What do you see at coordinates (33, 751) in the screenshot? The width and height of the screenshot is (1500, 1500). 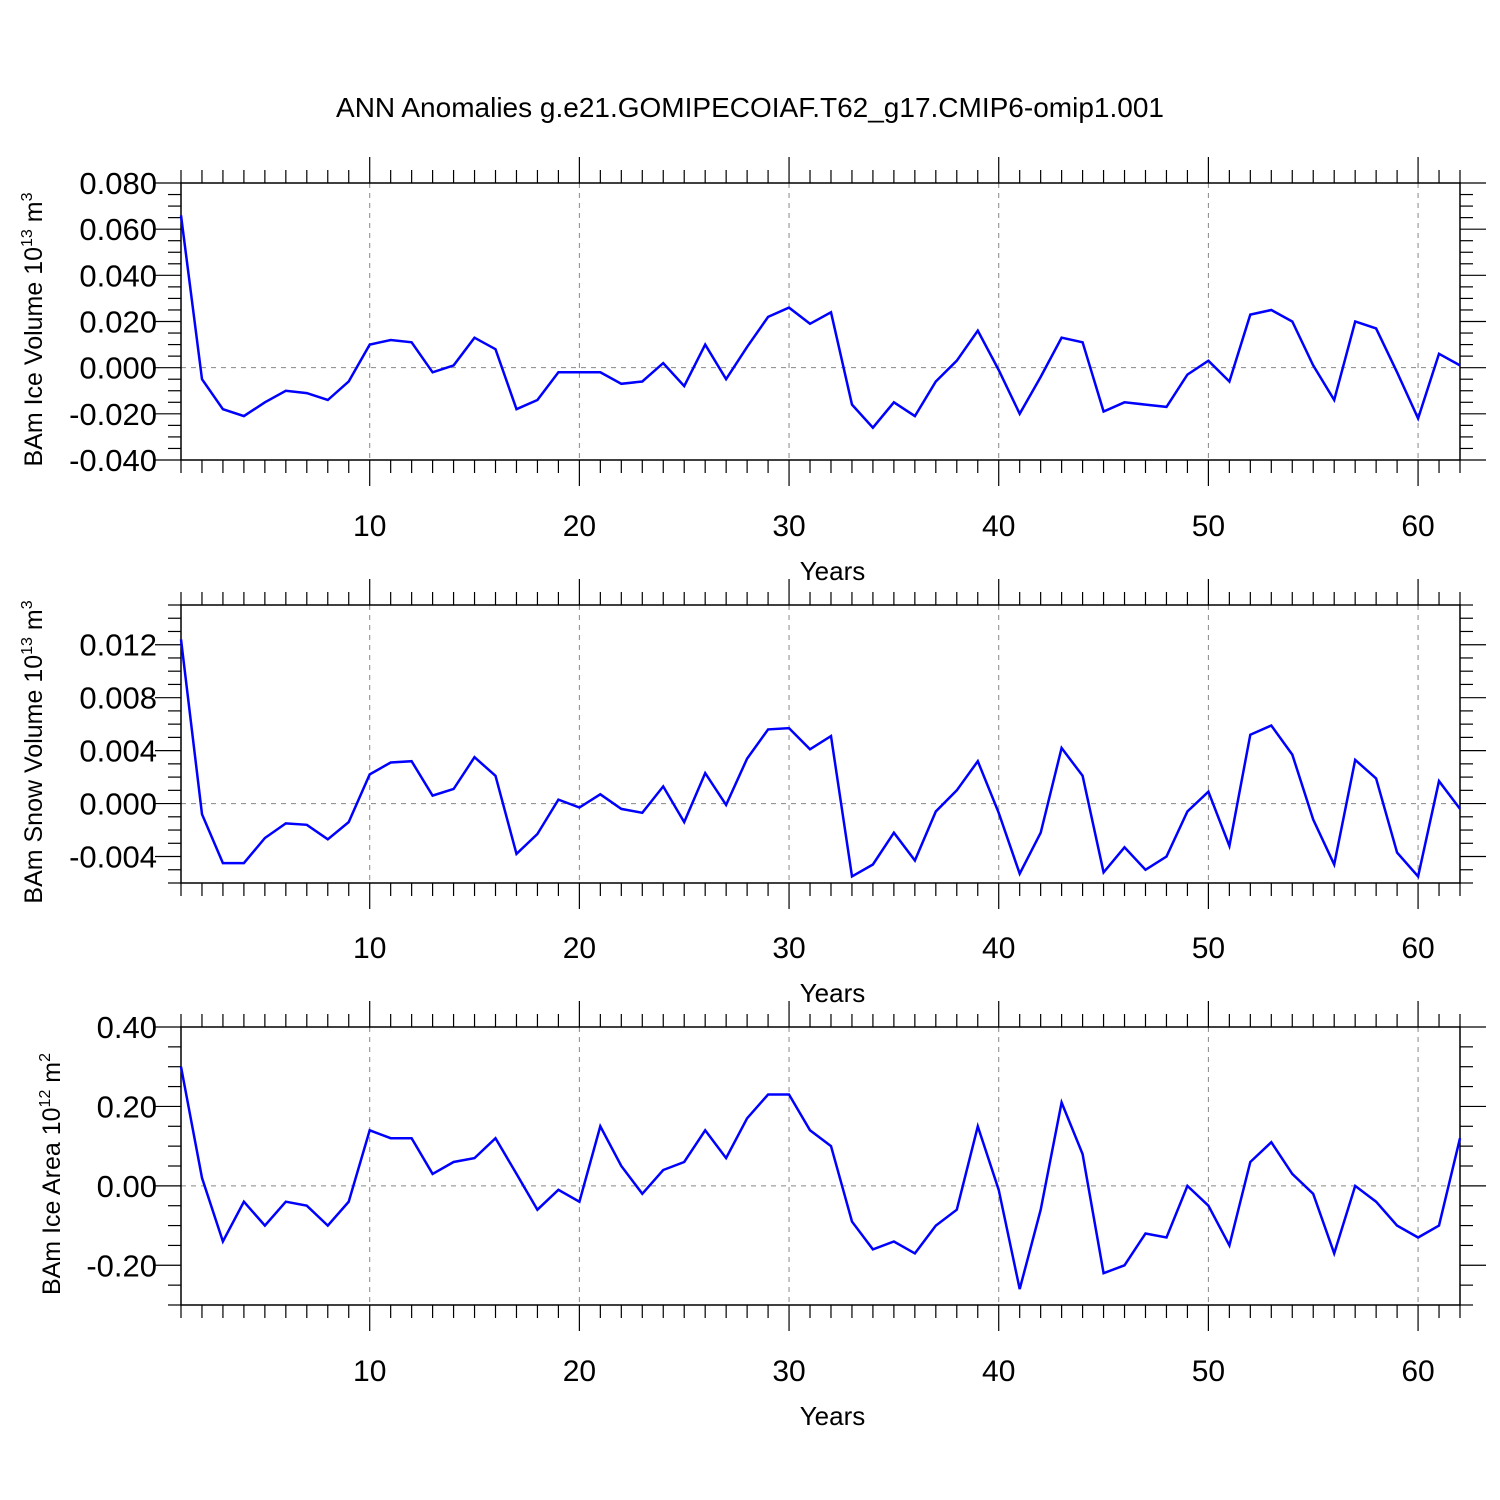 I see `y-axis-label: BAm Snow Volume 1013 m3` at bounding box center [33, 751].